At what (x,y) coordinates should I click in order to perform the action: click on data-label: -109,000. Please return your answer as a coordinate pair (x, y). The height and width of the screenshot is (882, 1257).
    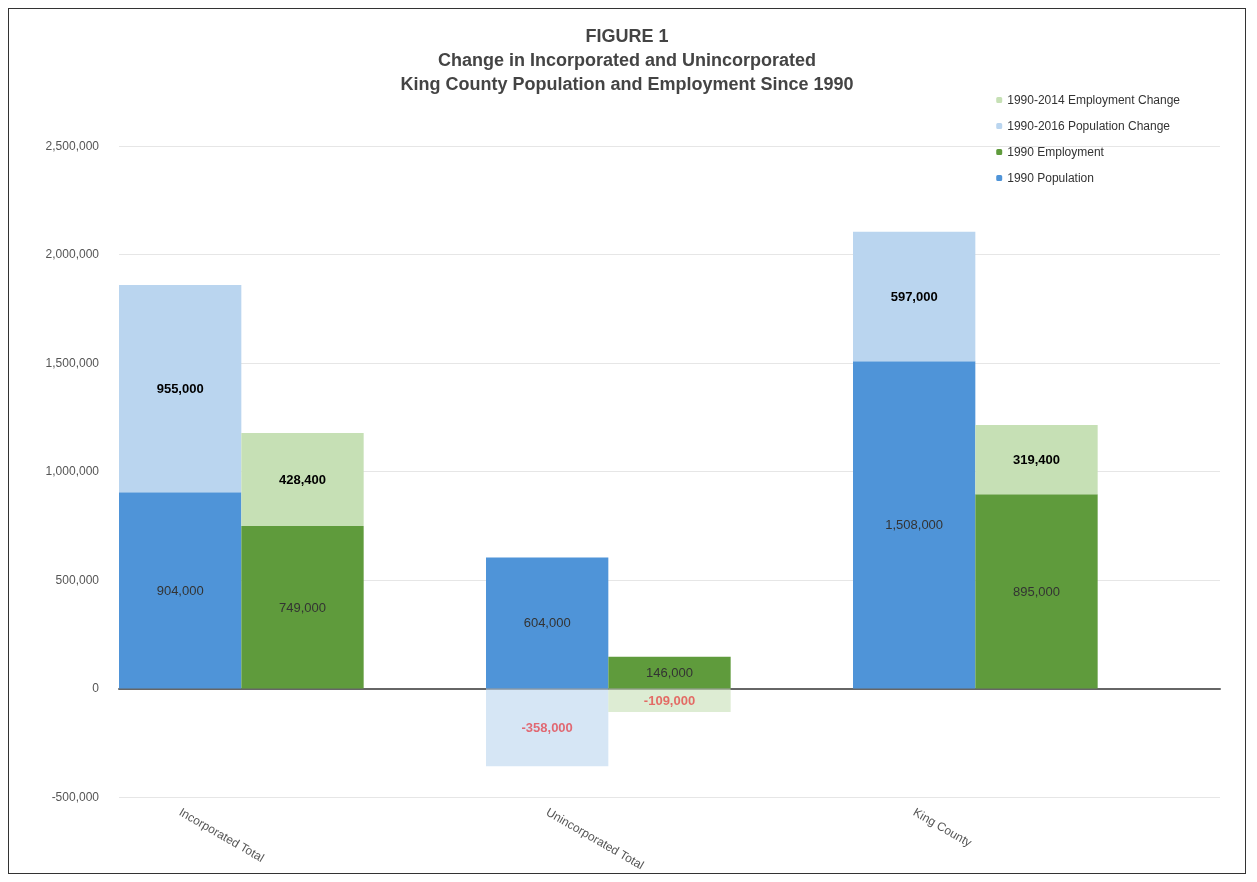
    Looking at the image, I should click on (669, 700).